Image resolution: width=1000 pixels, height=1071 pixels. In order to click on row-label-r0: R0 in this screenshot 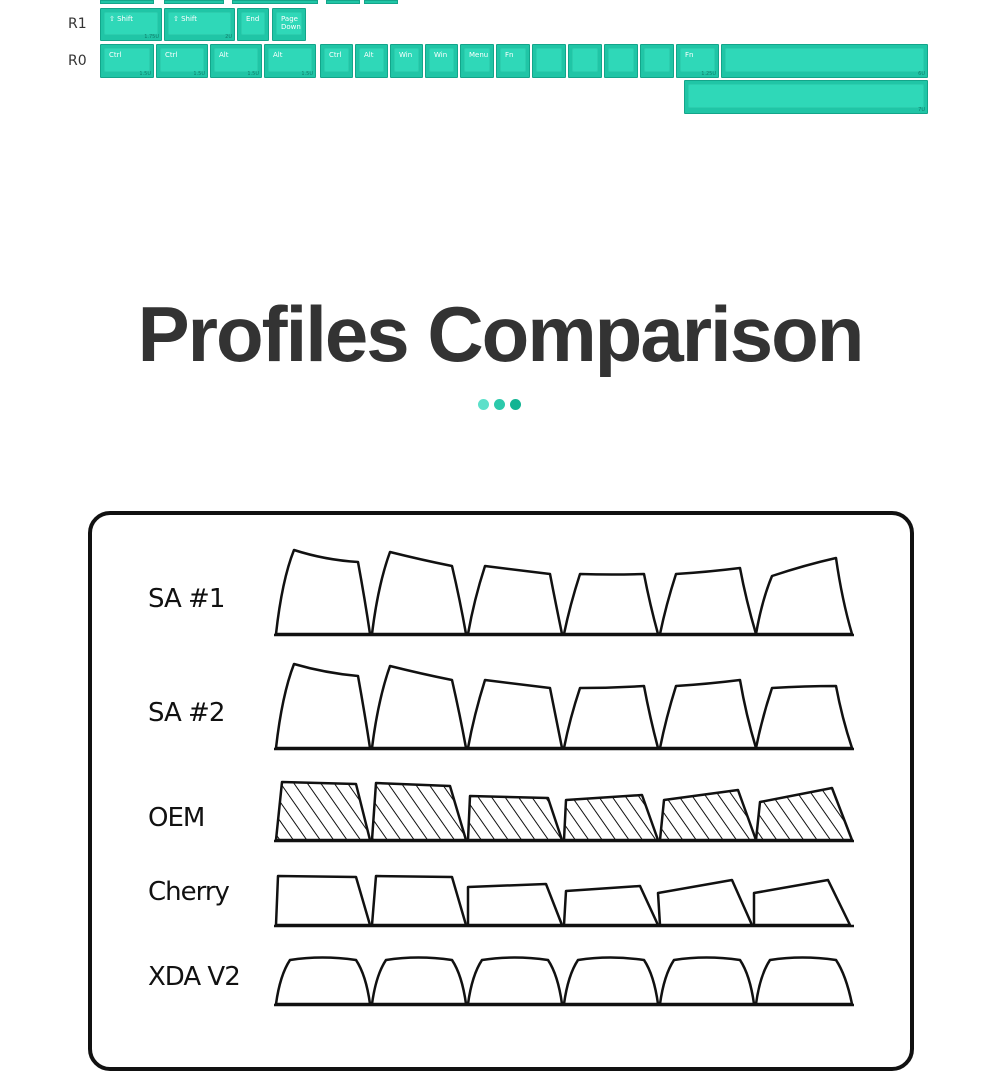, I will do `click(77, 61)`.